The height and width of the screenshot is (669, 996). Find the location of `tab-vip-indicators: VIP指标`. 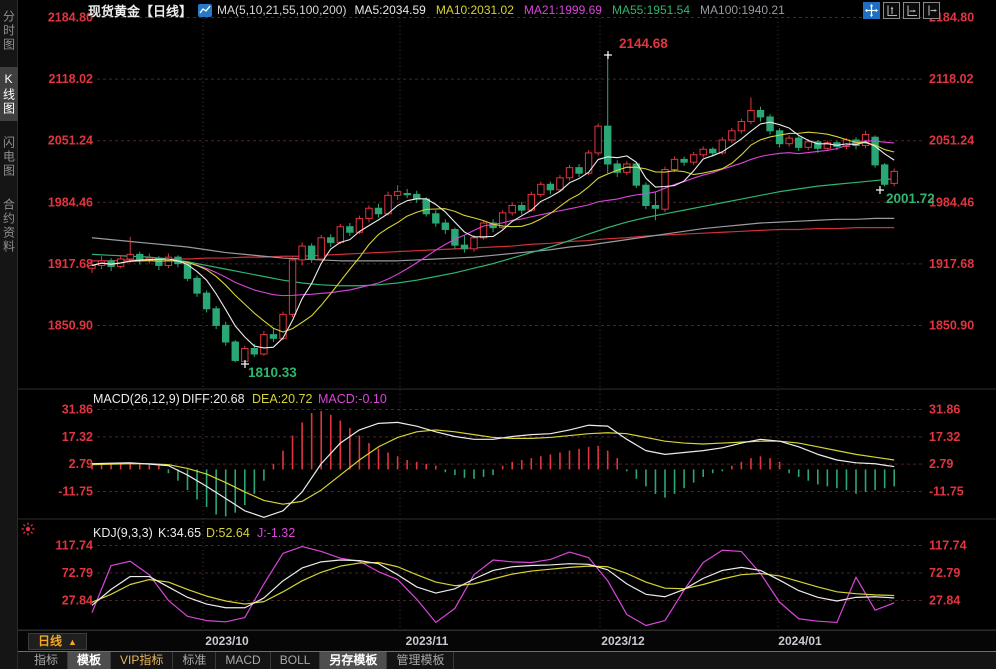

tab-vip-indicators: VIP指标 is located at coordinates (142, 660).